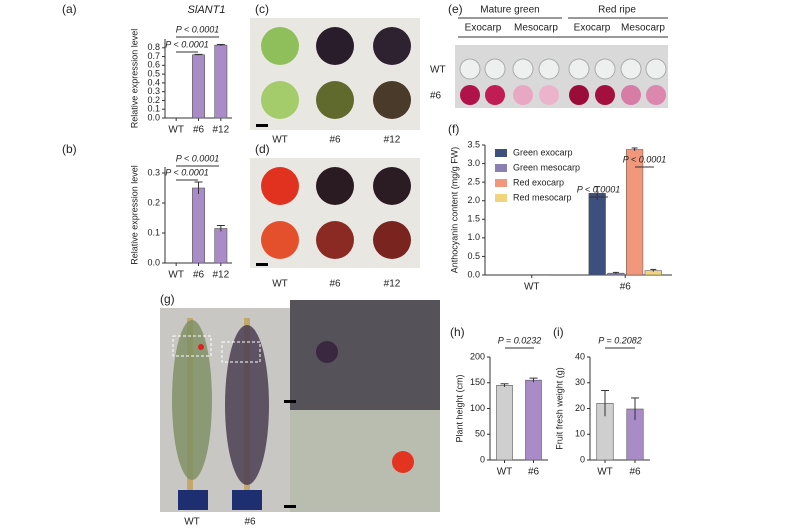 This screenshot has width=800, height=530. I want to click on panel-label: (b), so click(69, 149).